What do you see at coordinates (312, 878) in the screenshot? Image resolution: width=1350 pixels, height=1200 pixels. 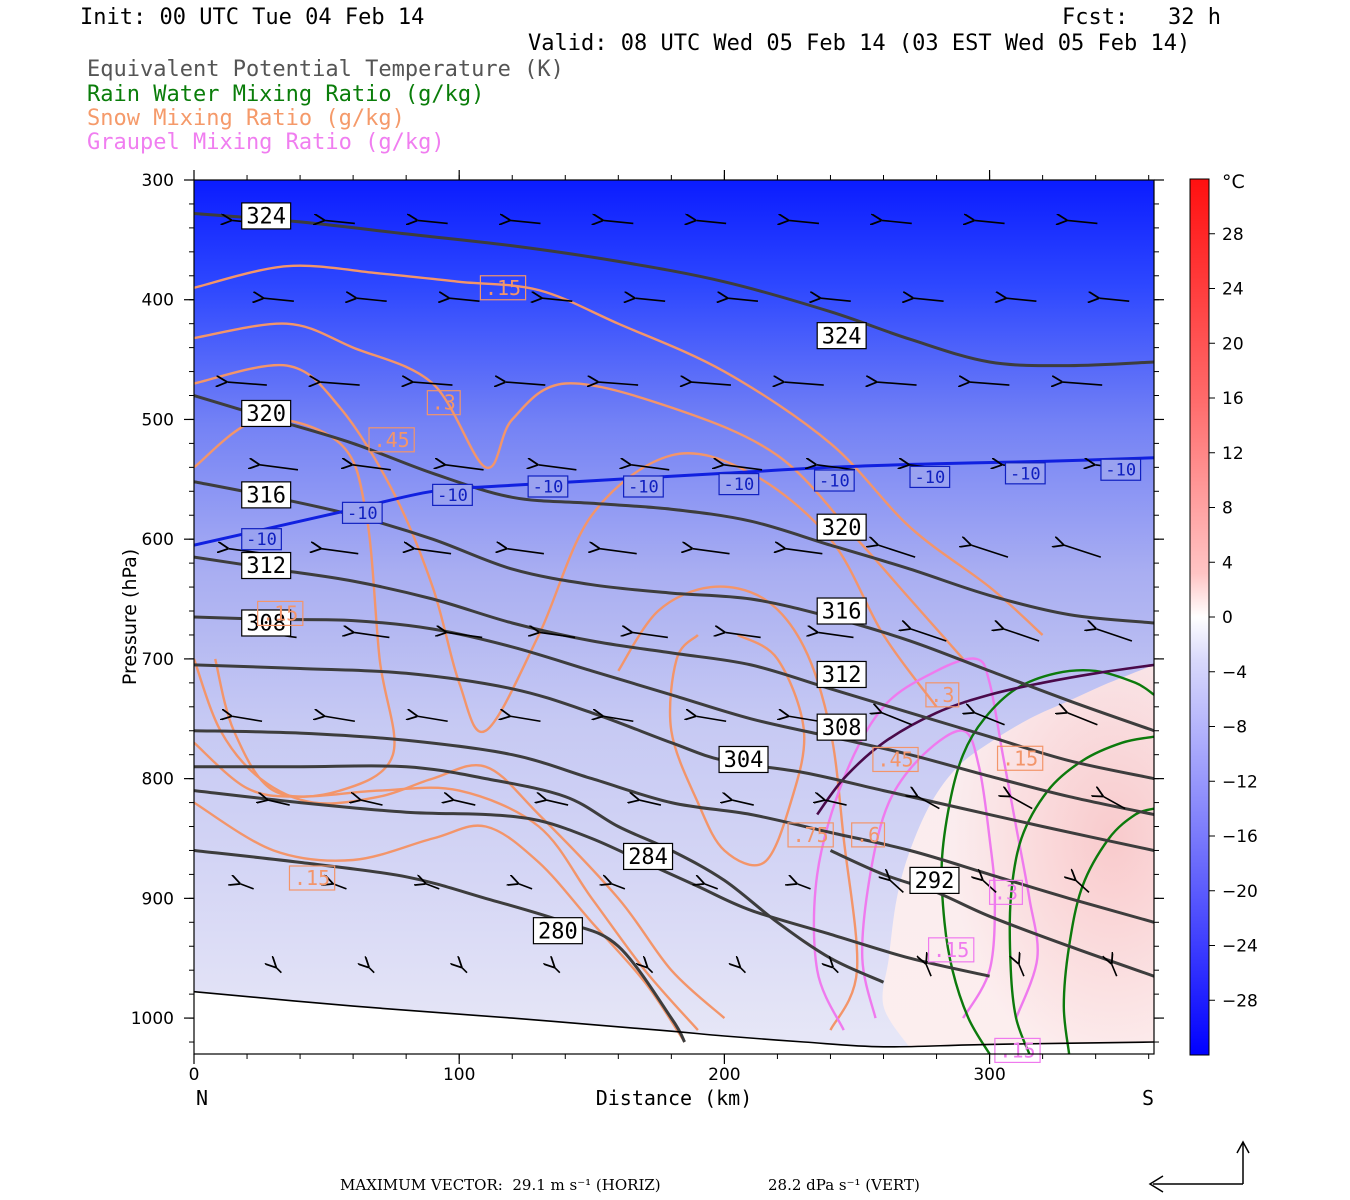 I see `snow-label: .15` at bounding box center [312, 878].